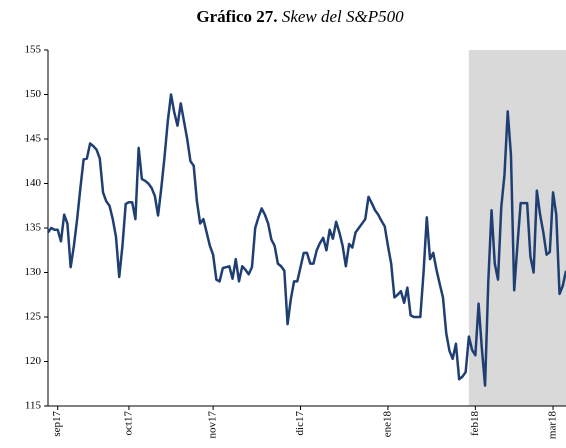 This screenshot has height=448, width=566. I want to click on chart-title-group: Gráfico 27. Skew del S&P500, so click(300, 16).